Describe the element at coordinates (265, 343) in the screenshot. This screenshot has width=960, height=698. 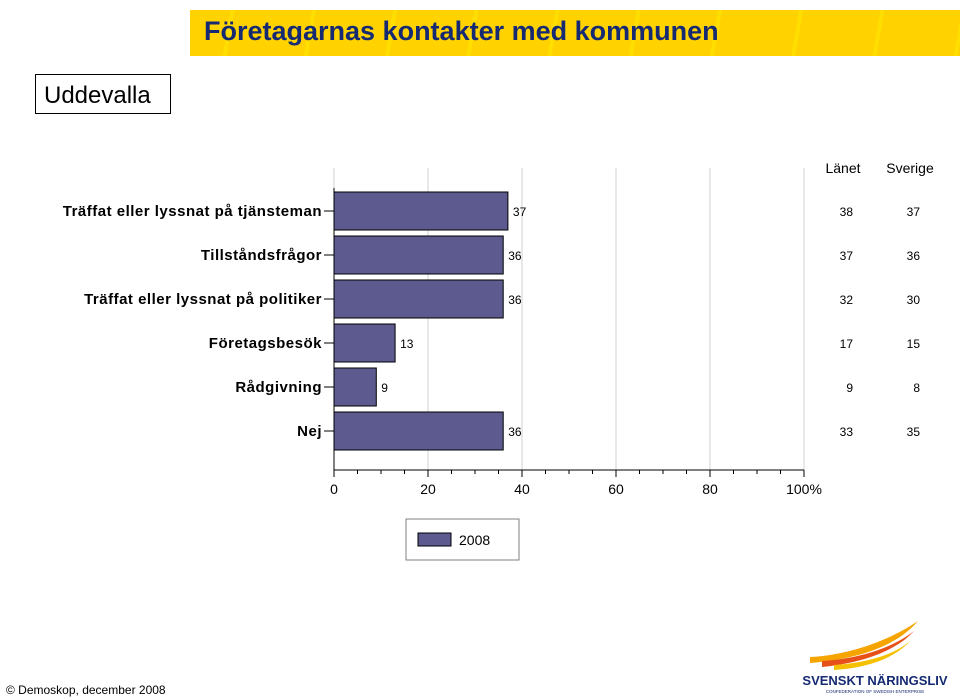
I see `category-label: Företagsbesök` at that location.